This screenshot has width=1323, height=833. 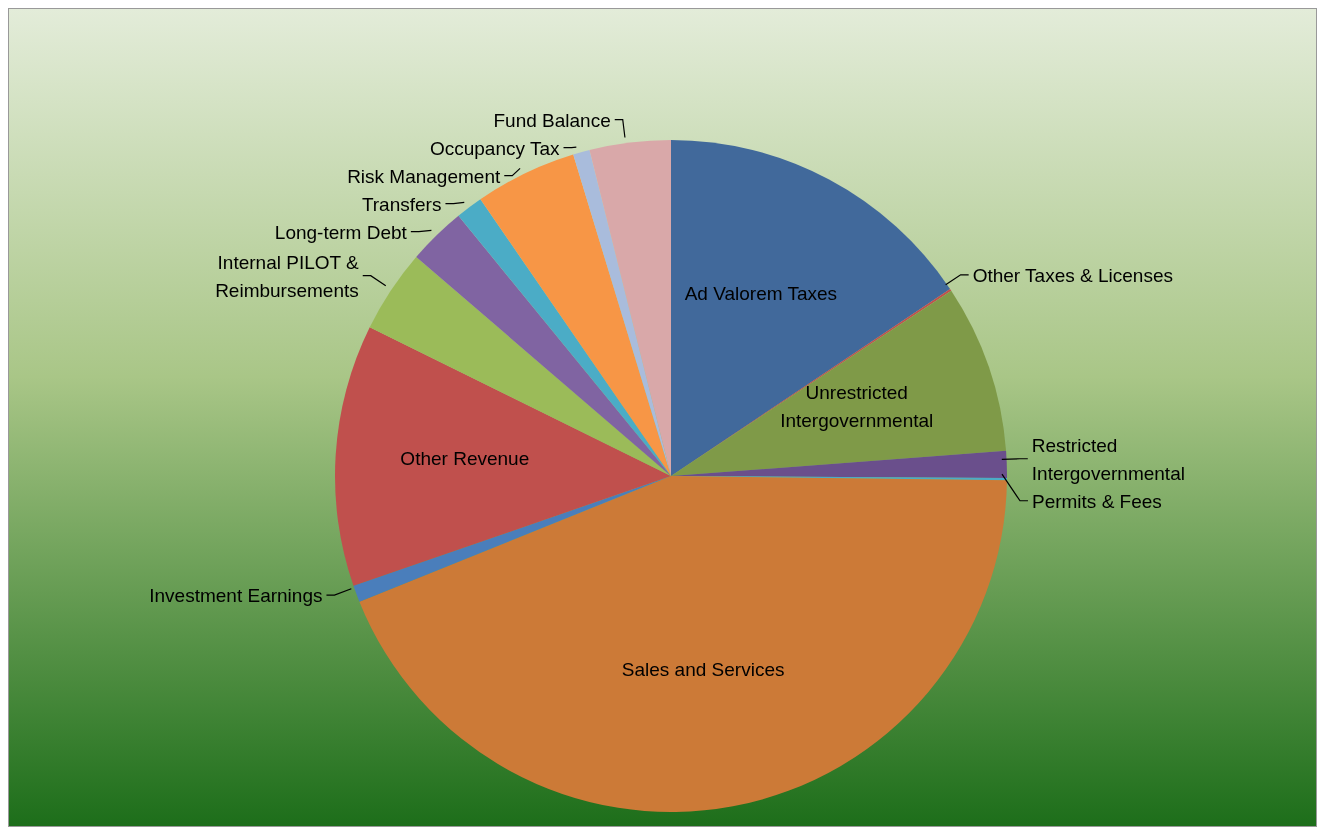 I want to click on slice-label: Permits & Fees, so click(x=1096, y=501).